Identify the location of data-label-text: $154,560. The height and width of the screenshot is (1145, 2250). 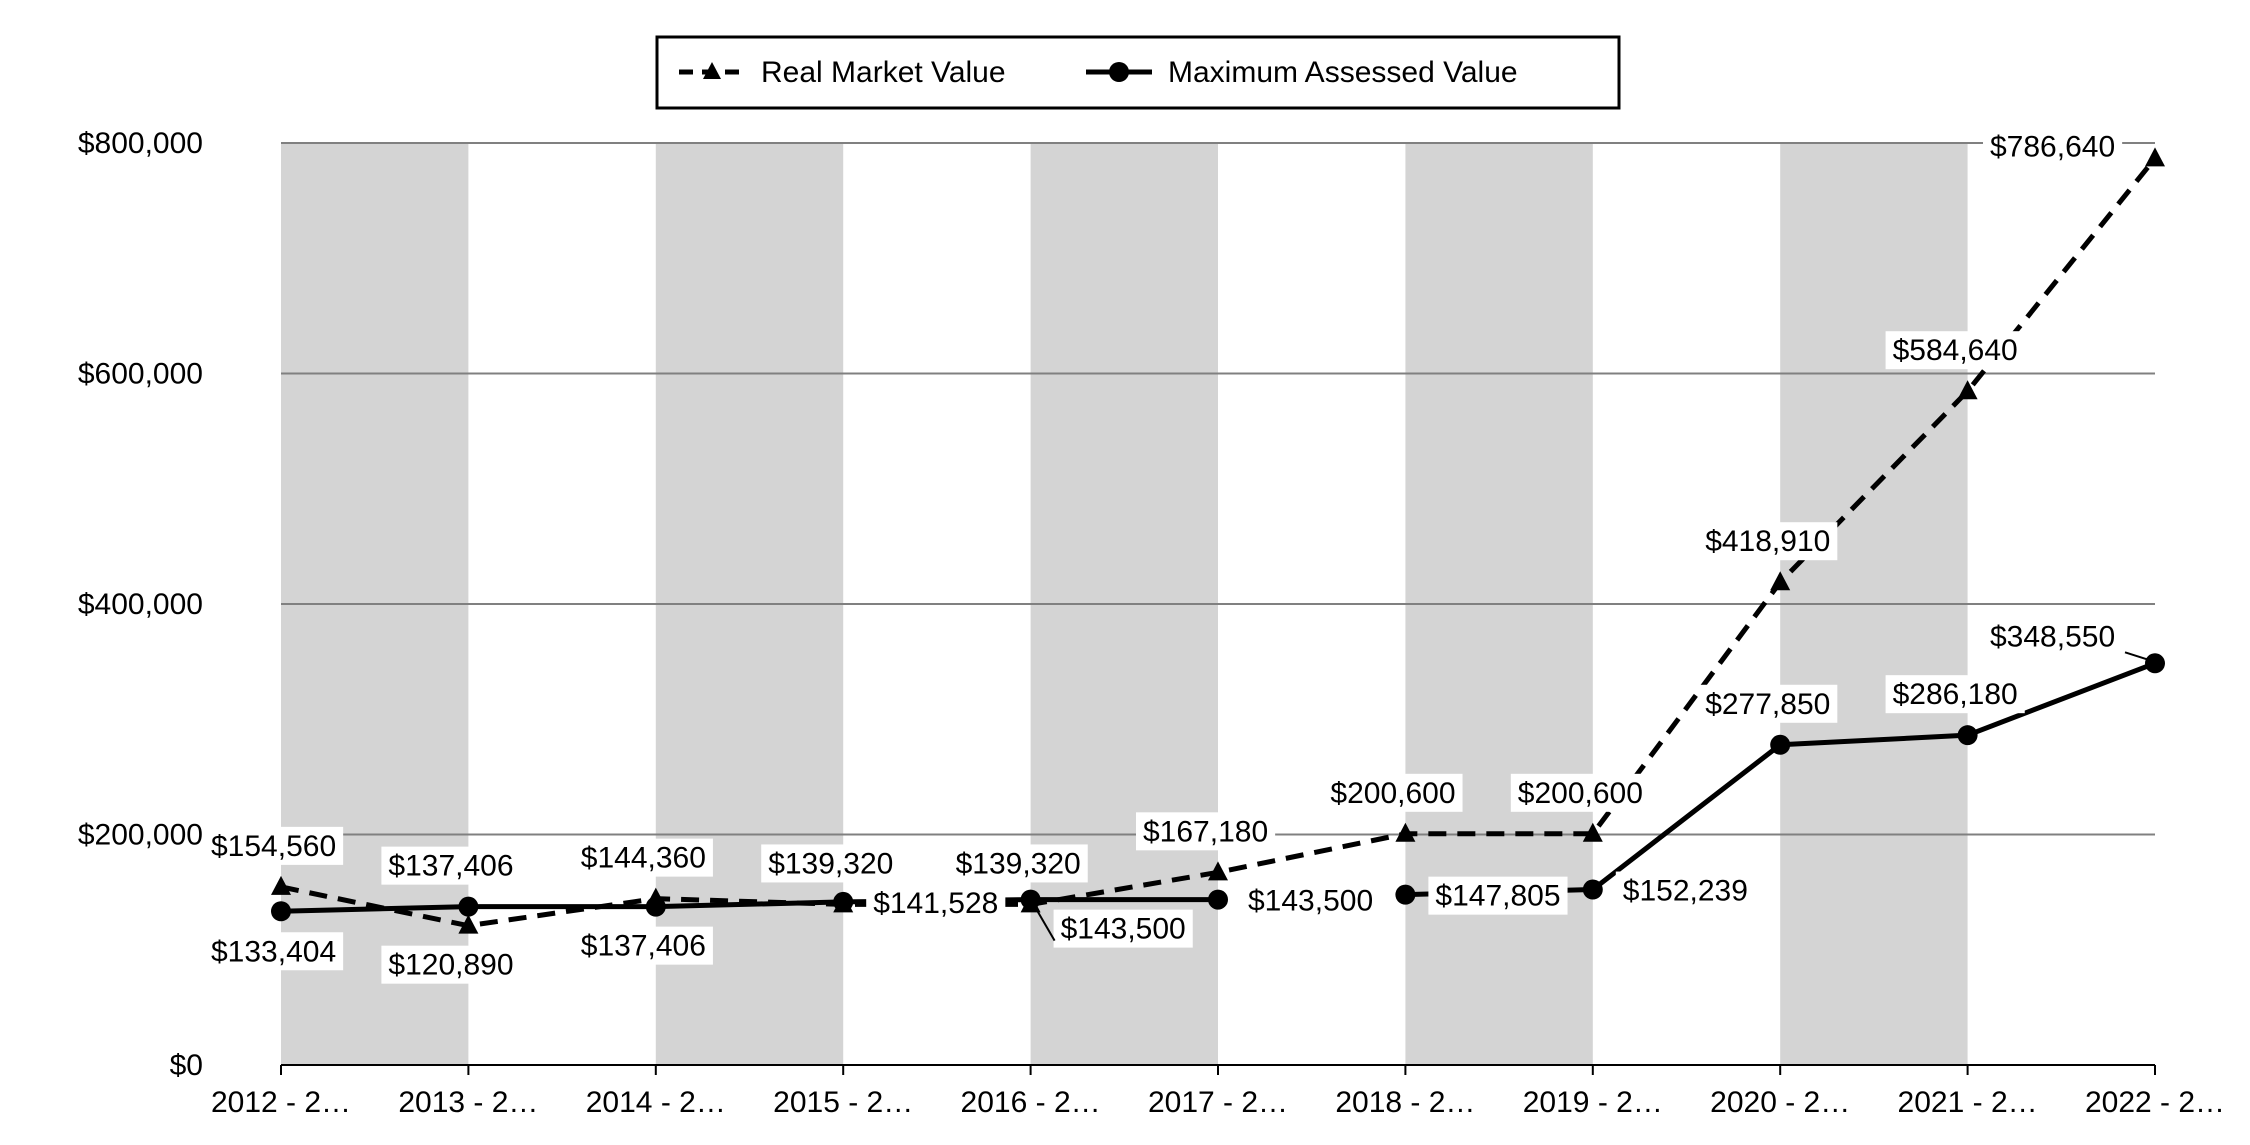
(273, 846).